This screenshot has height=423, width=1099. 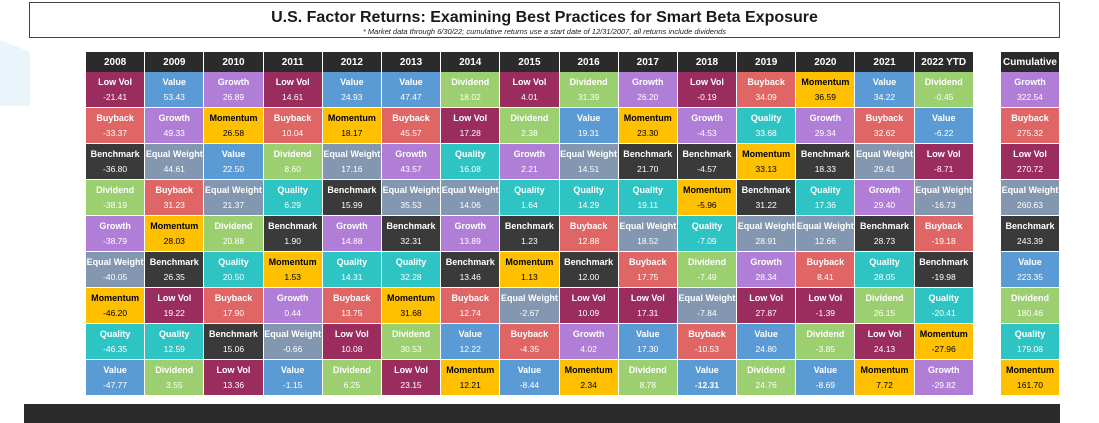 What do you see at coordinates (471, 62) in the screenshot?
I see `year-header: 2014` at bounding box center [471, 62].